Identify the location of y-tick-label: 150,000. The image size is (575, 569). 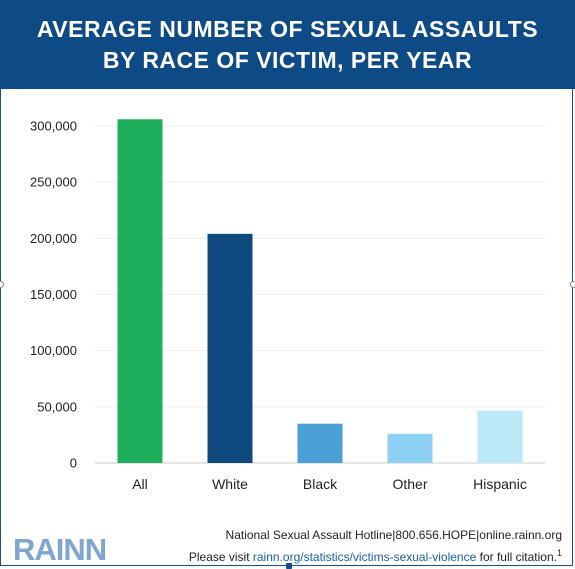
(53, 294).